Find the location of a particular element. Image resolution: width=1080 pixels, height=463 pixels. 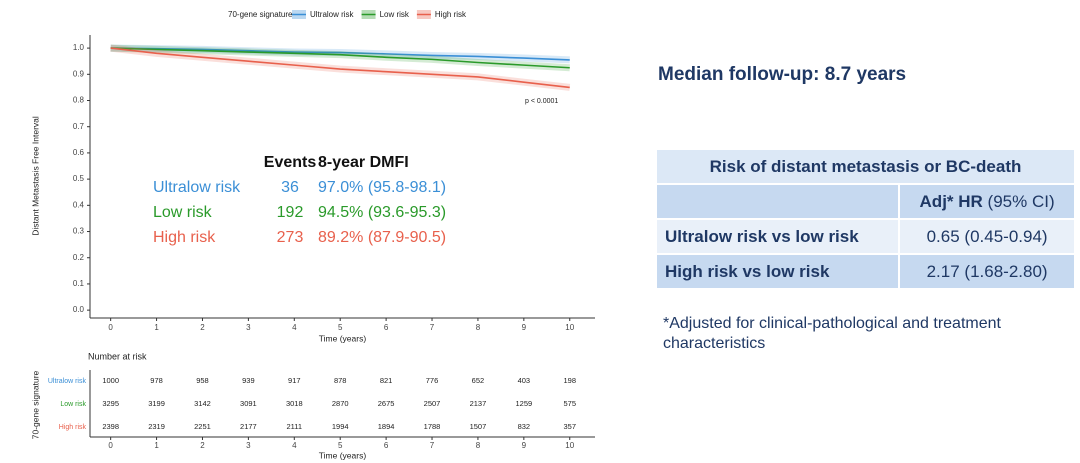

x-tick-label: 4 is located at coordinates (294, 327).